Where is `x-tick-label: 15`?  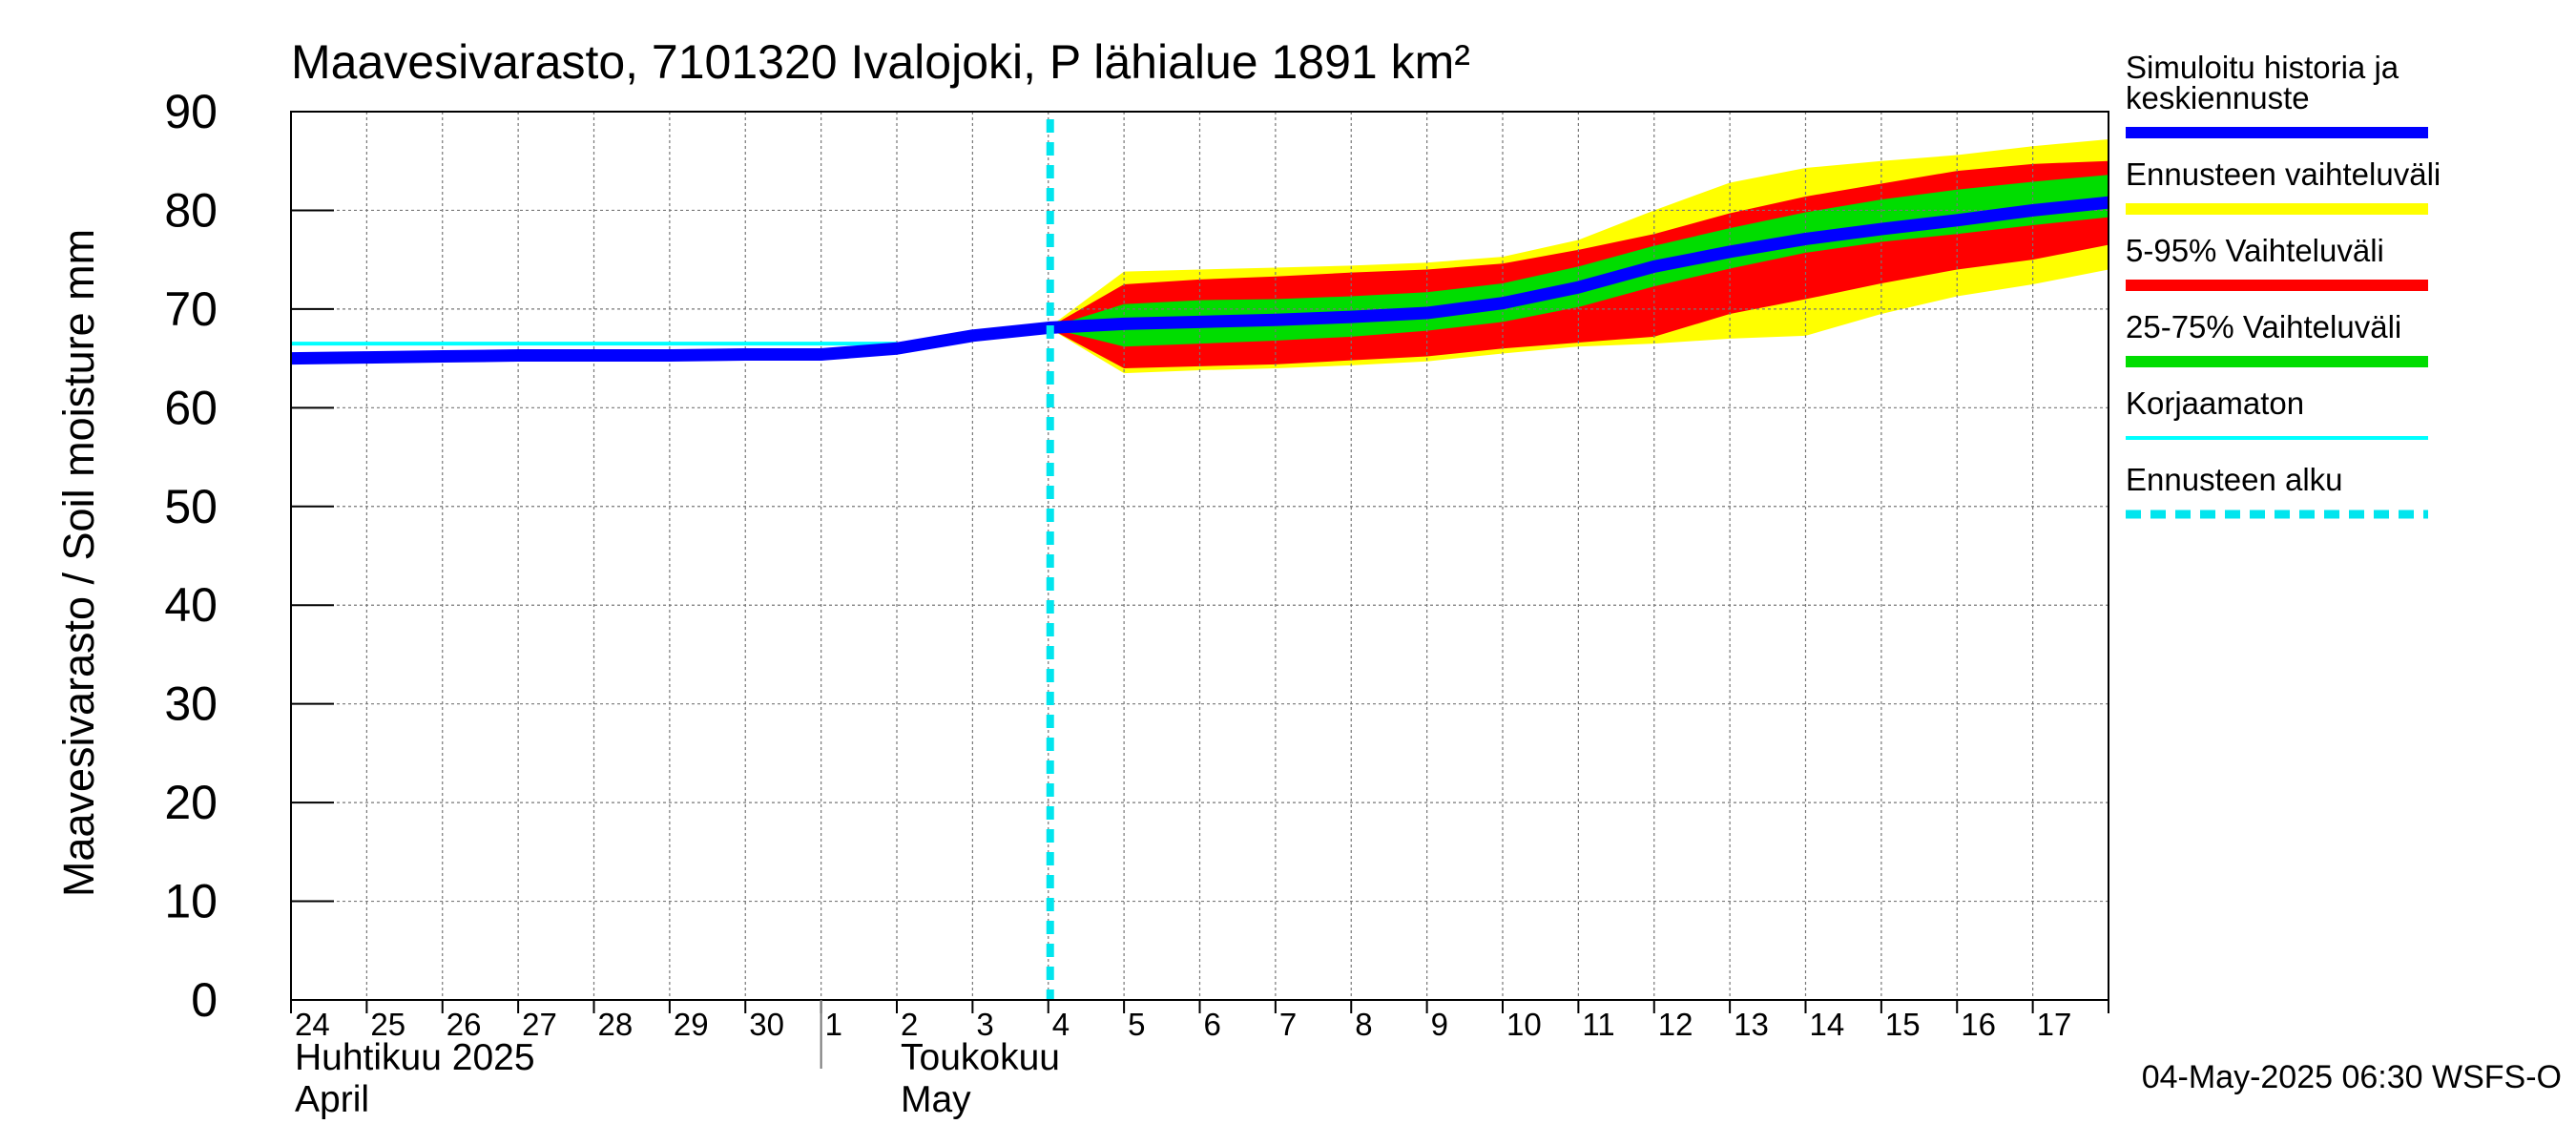 x-tick-label: 15 is located at coordinates (1903, 1025).